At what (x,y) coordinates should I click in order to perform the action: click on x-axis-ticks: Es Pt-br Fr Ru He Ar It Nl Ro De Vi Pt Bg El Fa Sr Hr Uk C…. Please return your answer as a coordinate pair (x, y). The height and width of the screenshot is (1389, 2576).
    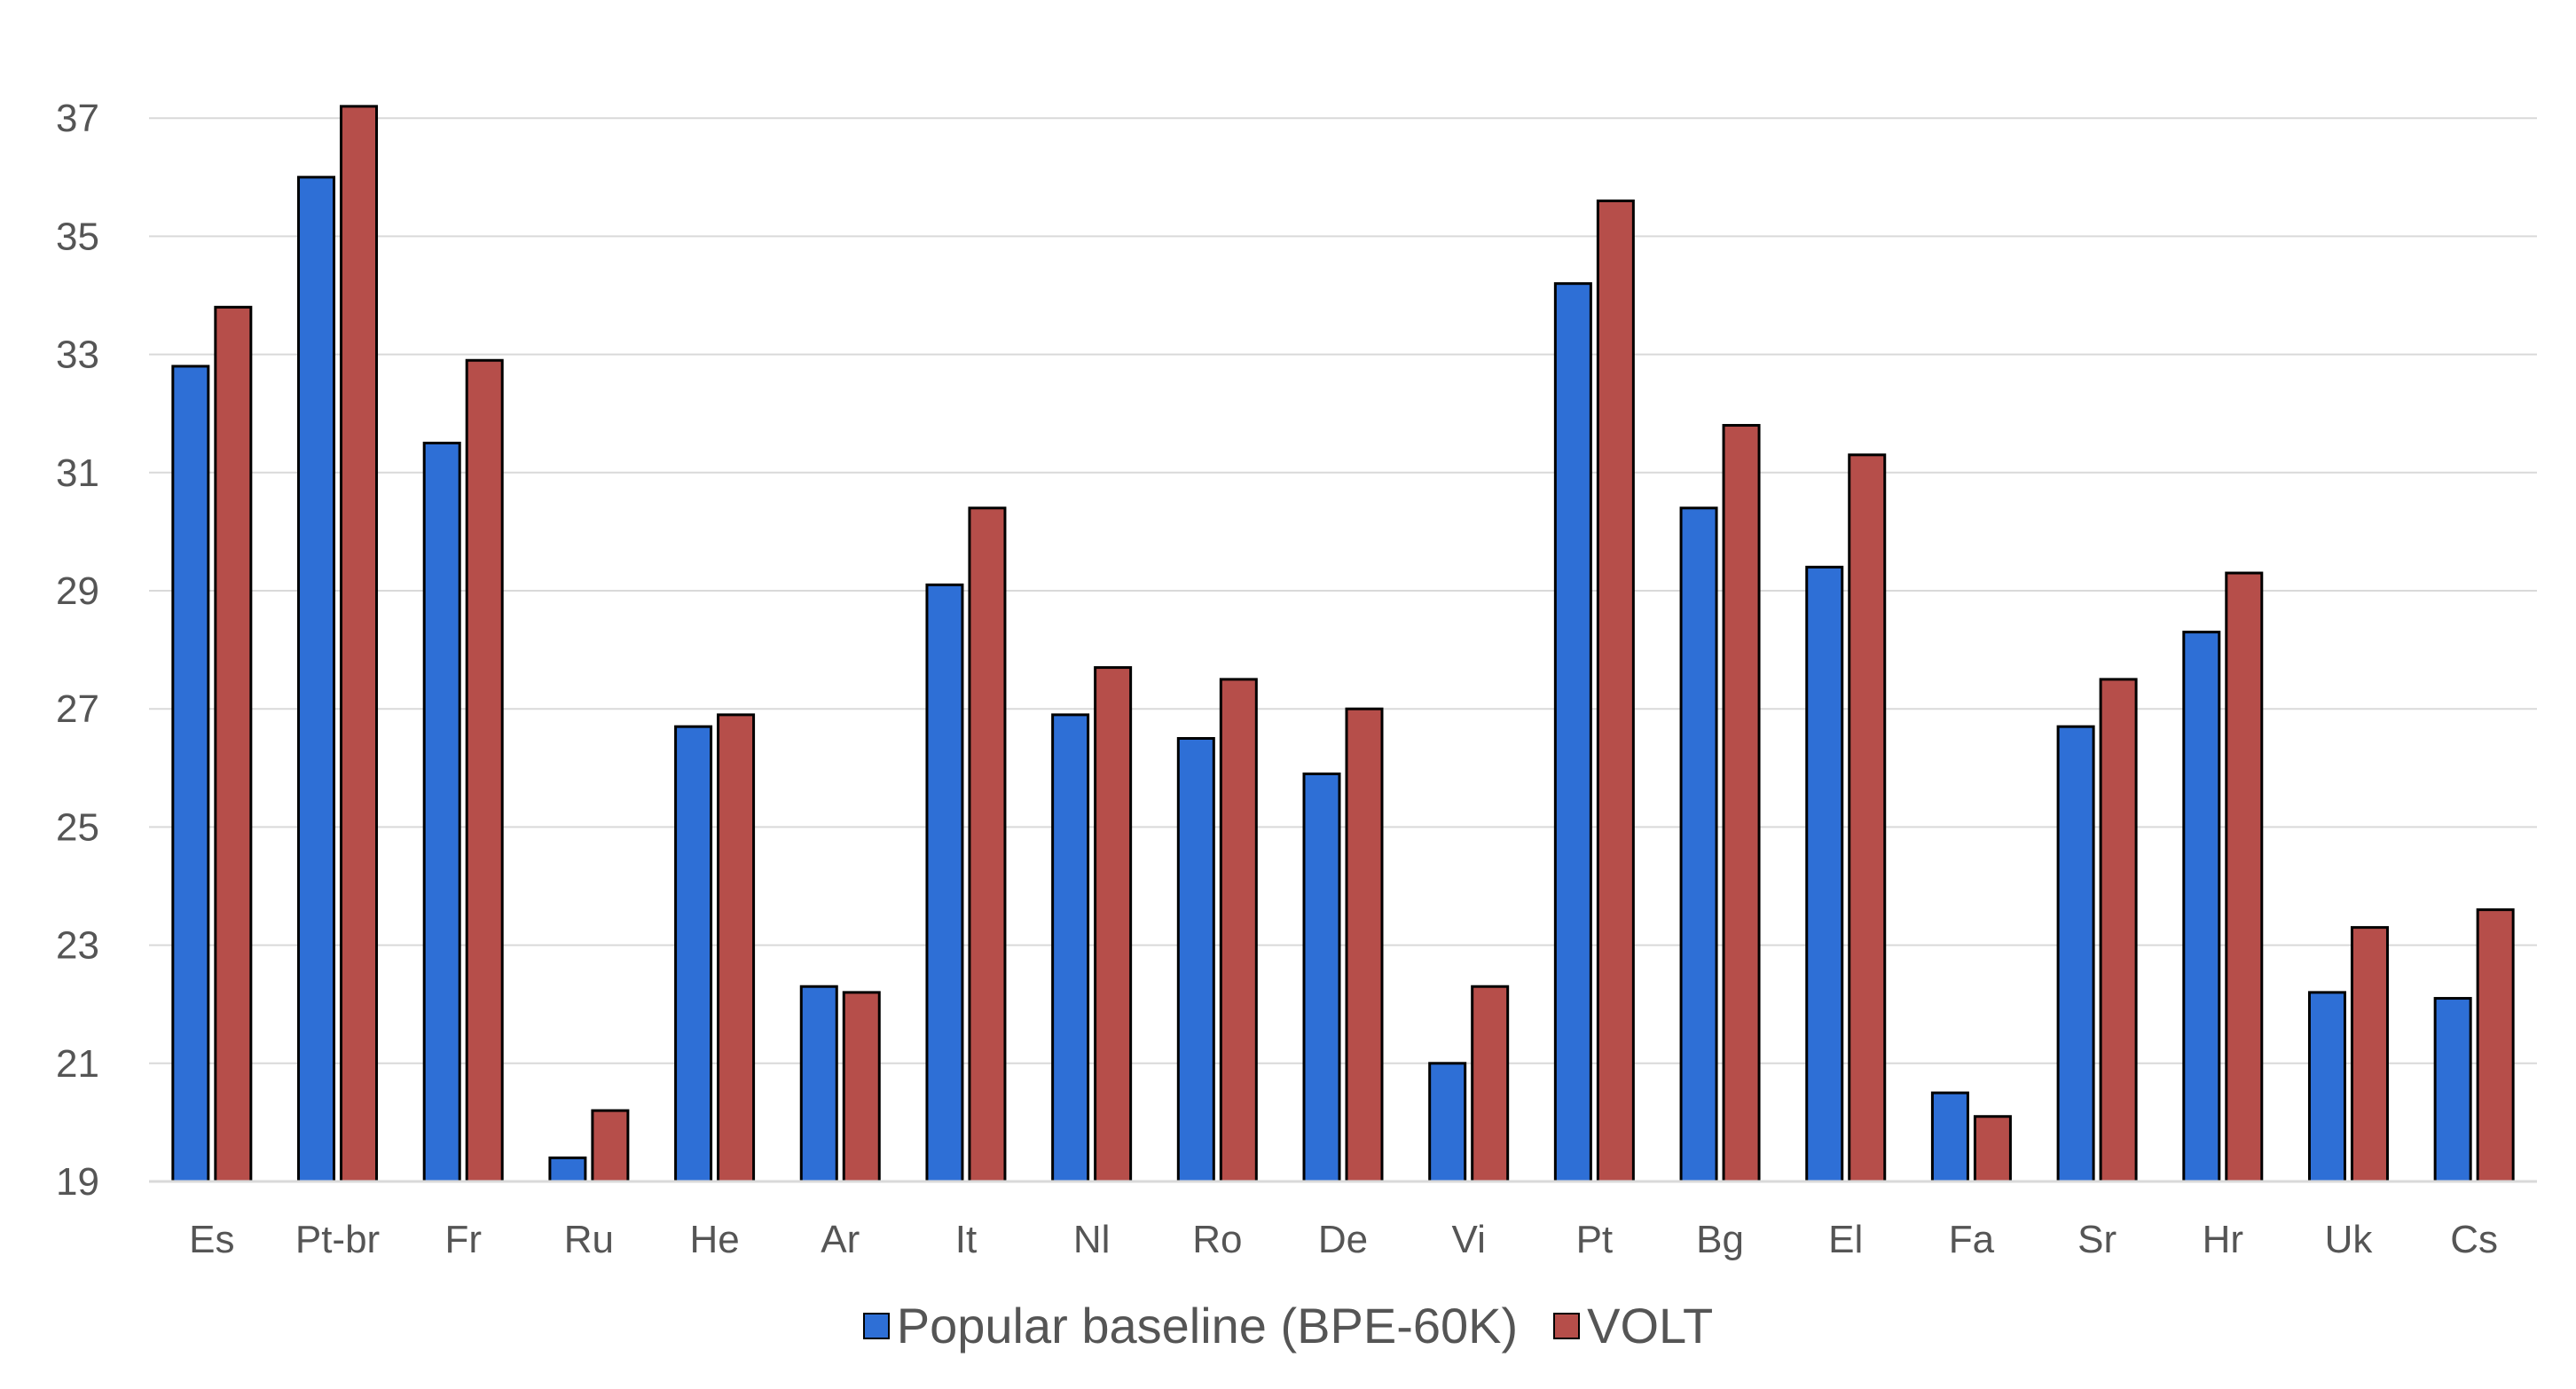
    Looking at the image, I should click on (1343, 1239).